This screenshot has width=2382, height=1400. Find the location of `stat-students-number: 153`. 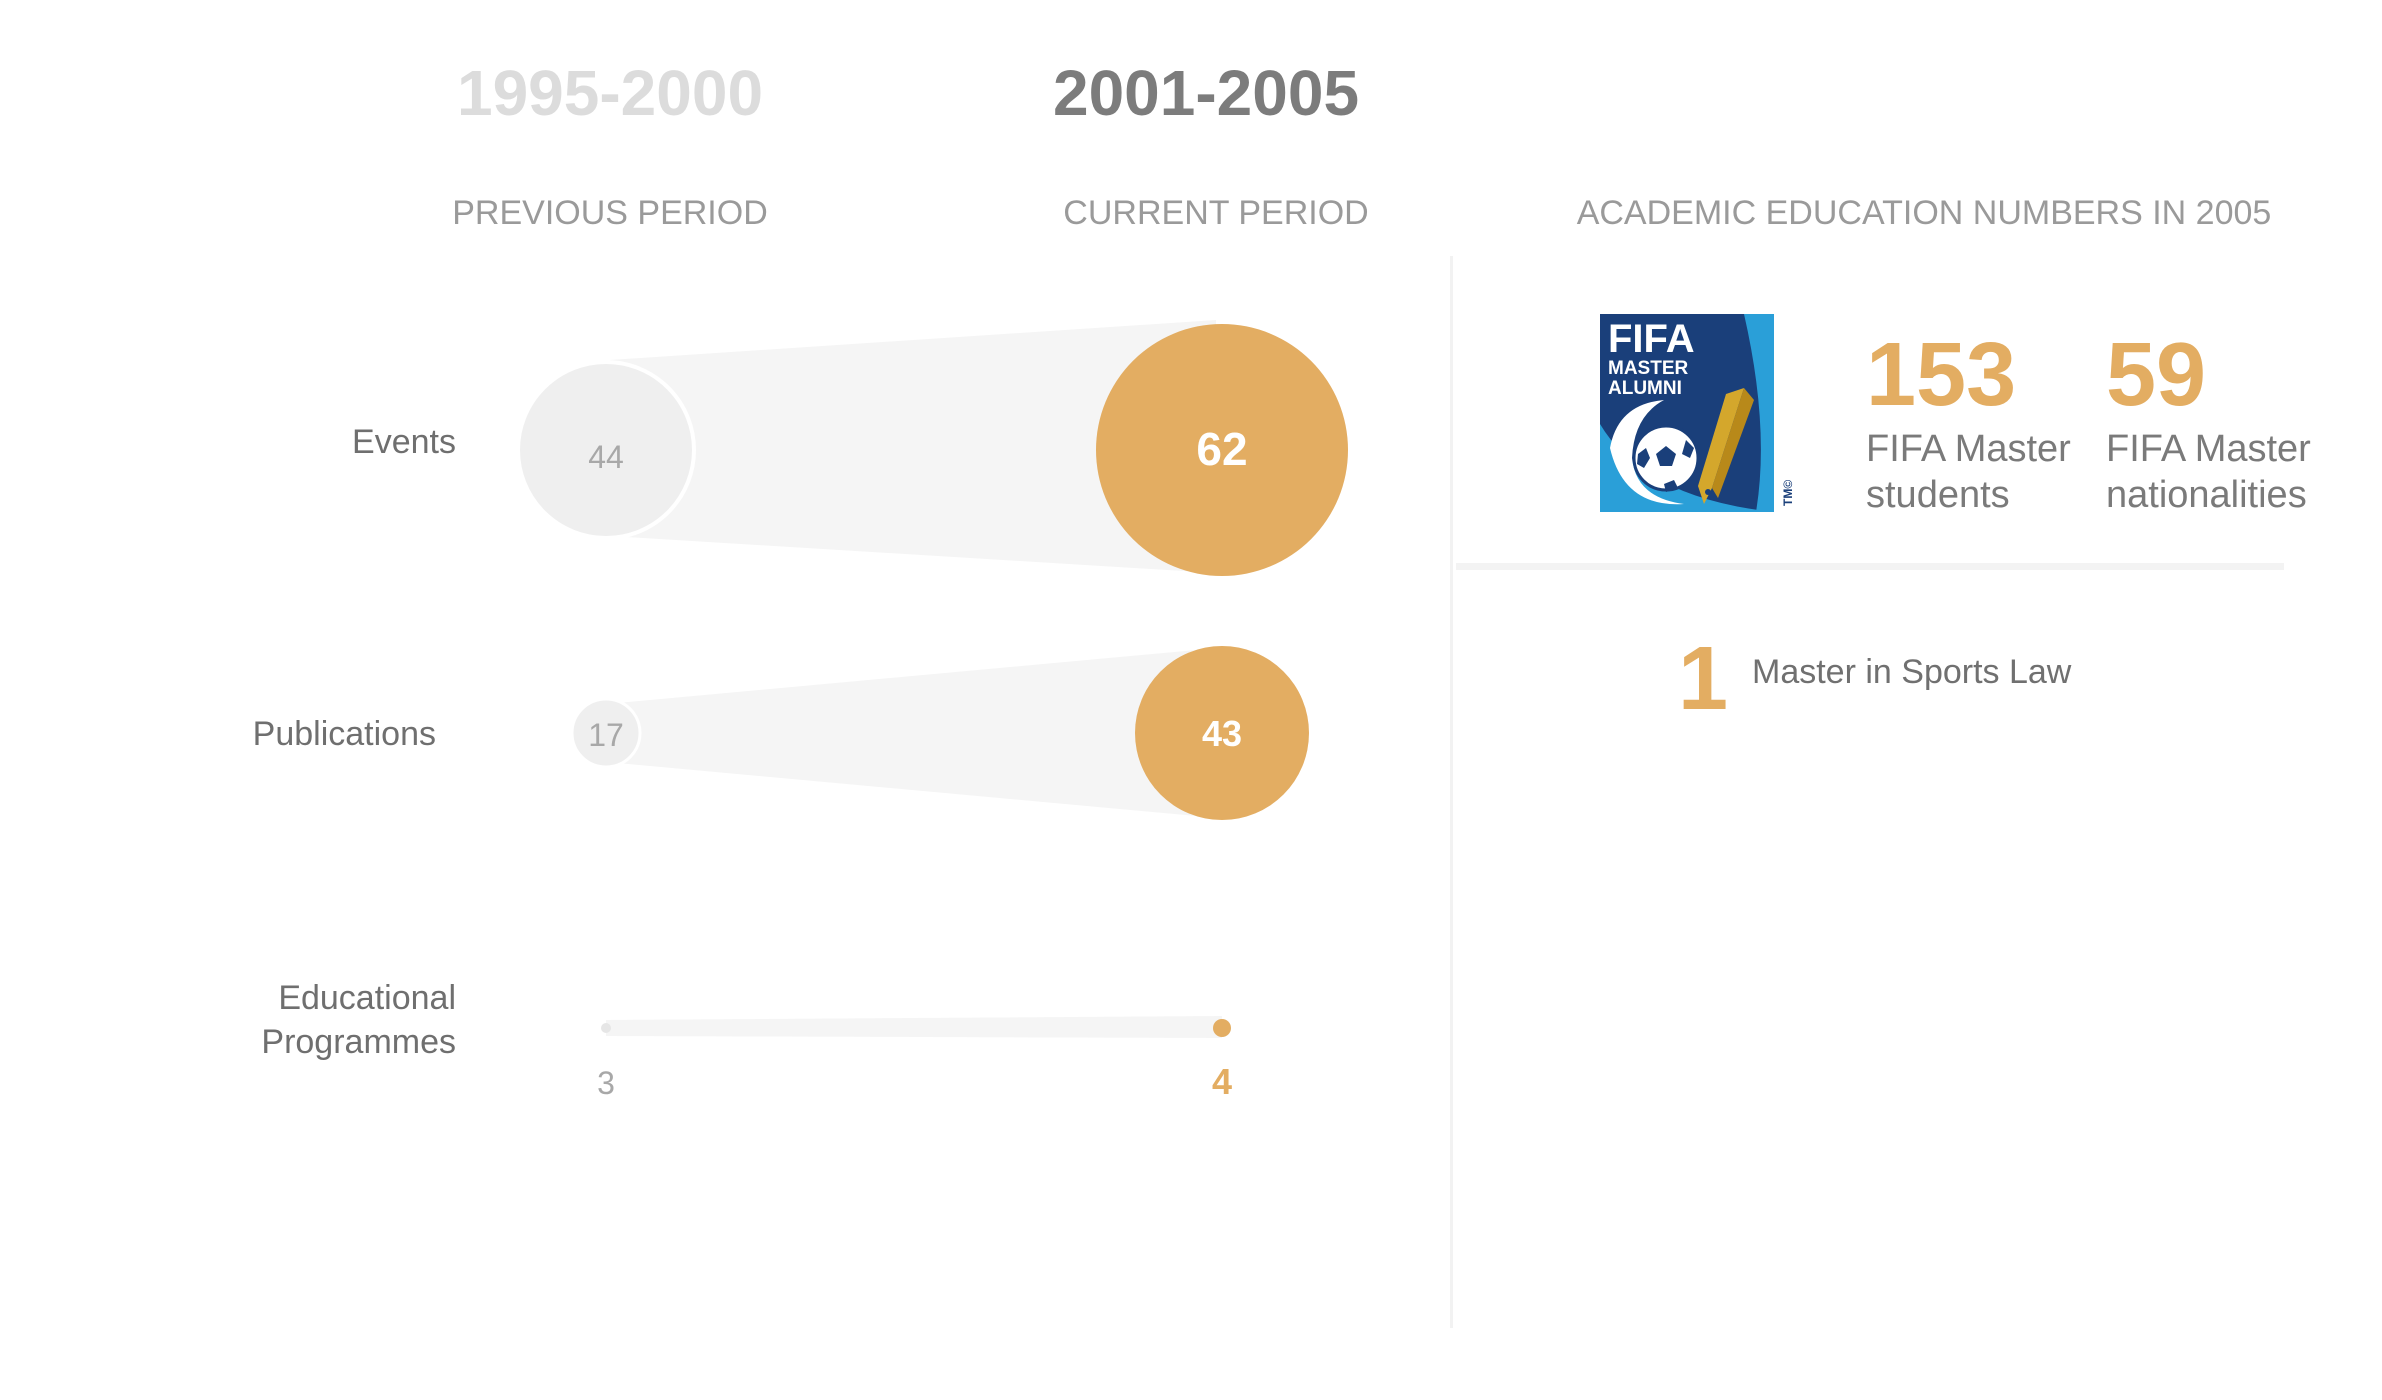

stat-students-number: 153 is located at coordinates (1941, 375).